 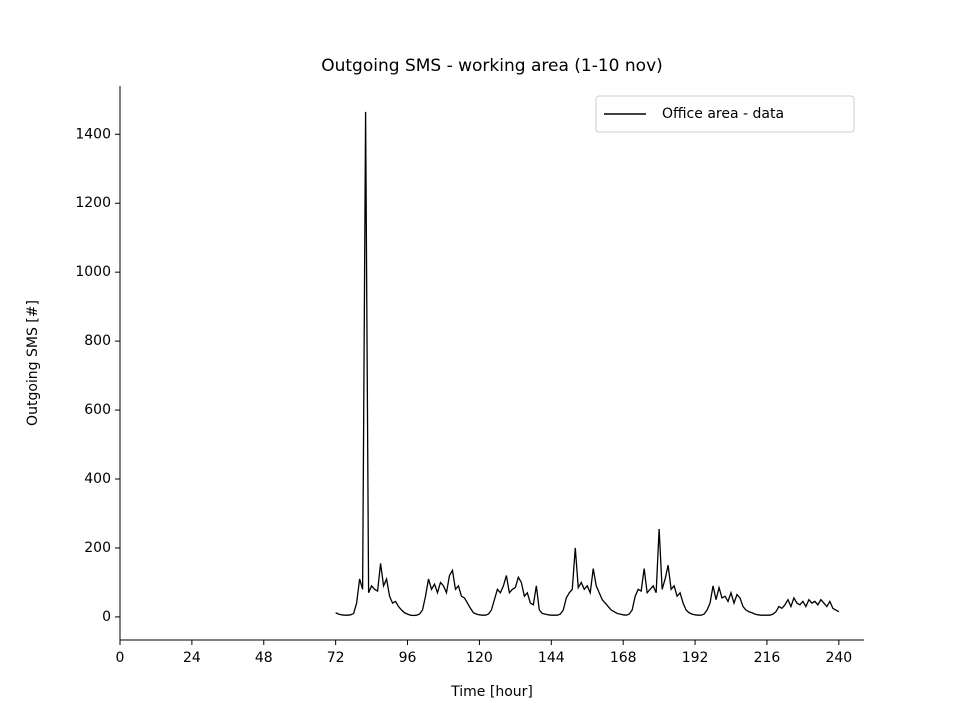 What do you see at coordinates (120, 658) in the screenshot?
I see `x-tick-label: 0` at bounding box center [120, 658].